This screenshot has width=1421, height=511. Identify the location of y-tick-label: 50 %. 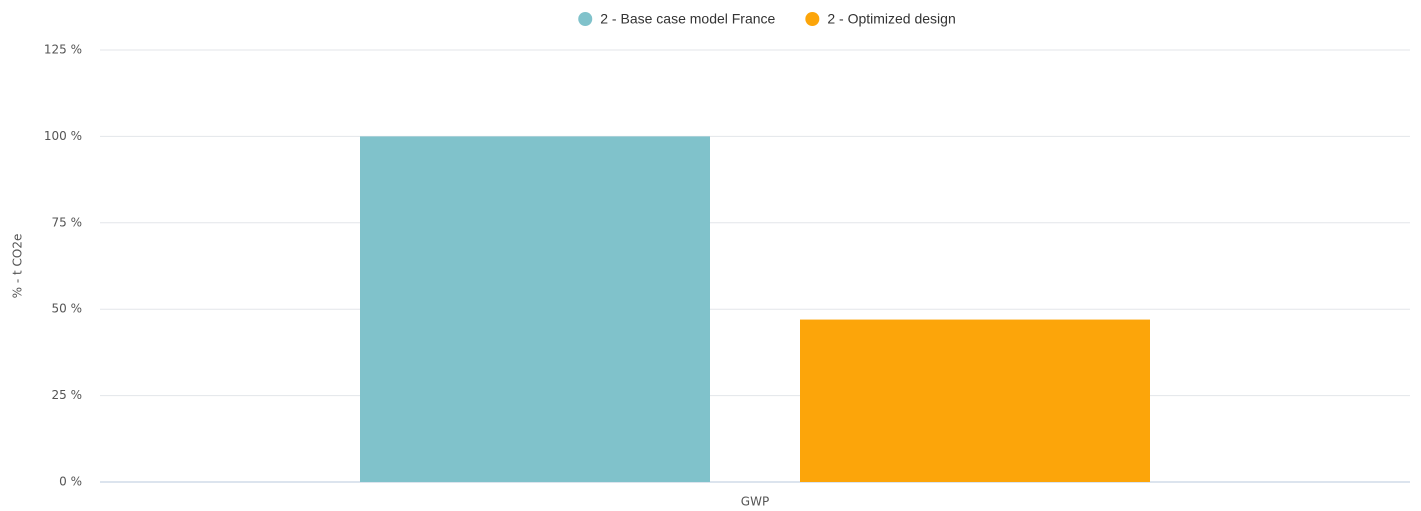
(67, 309).